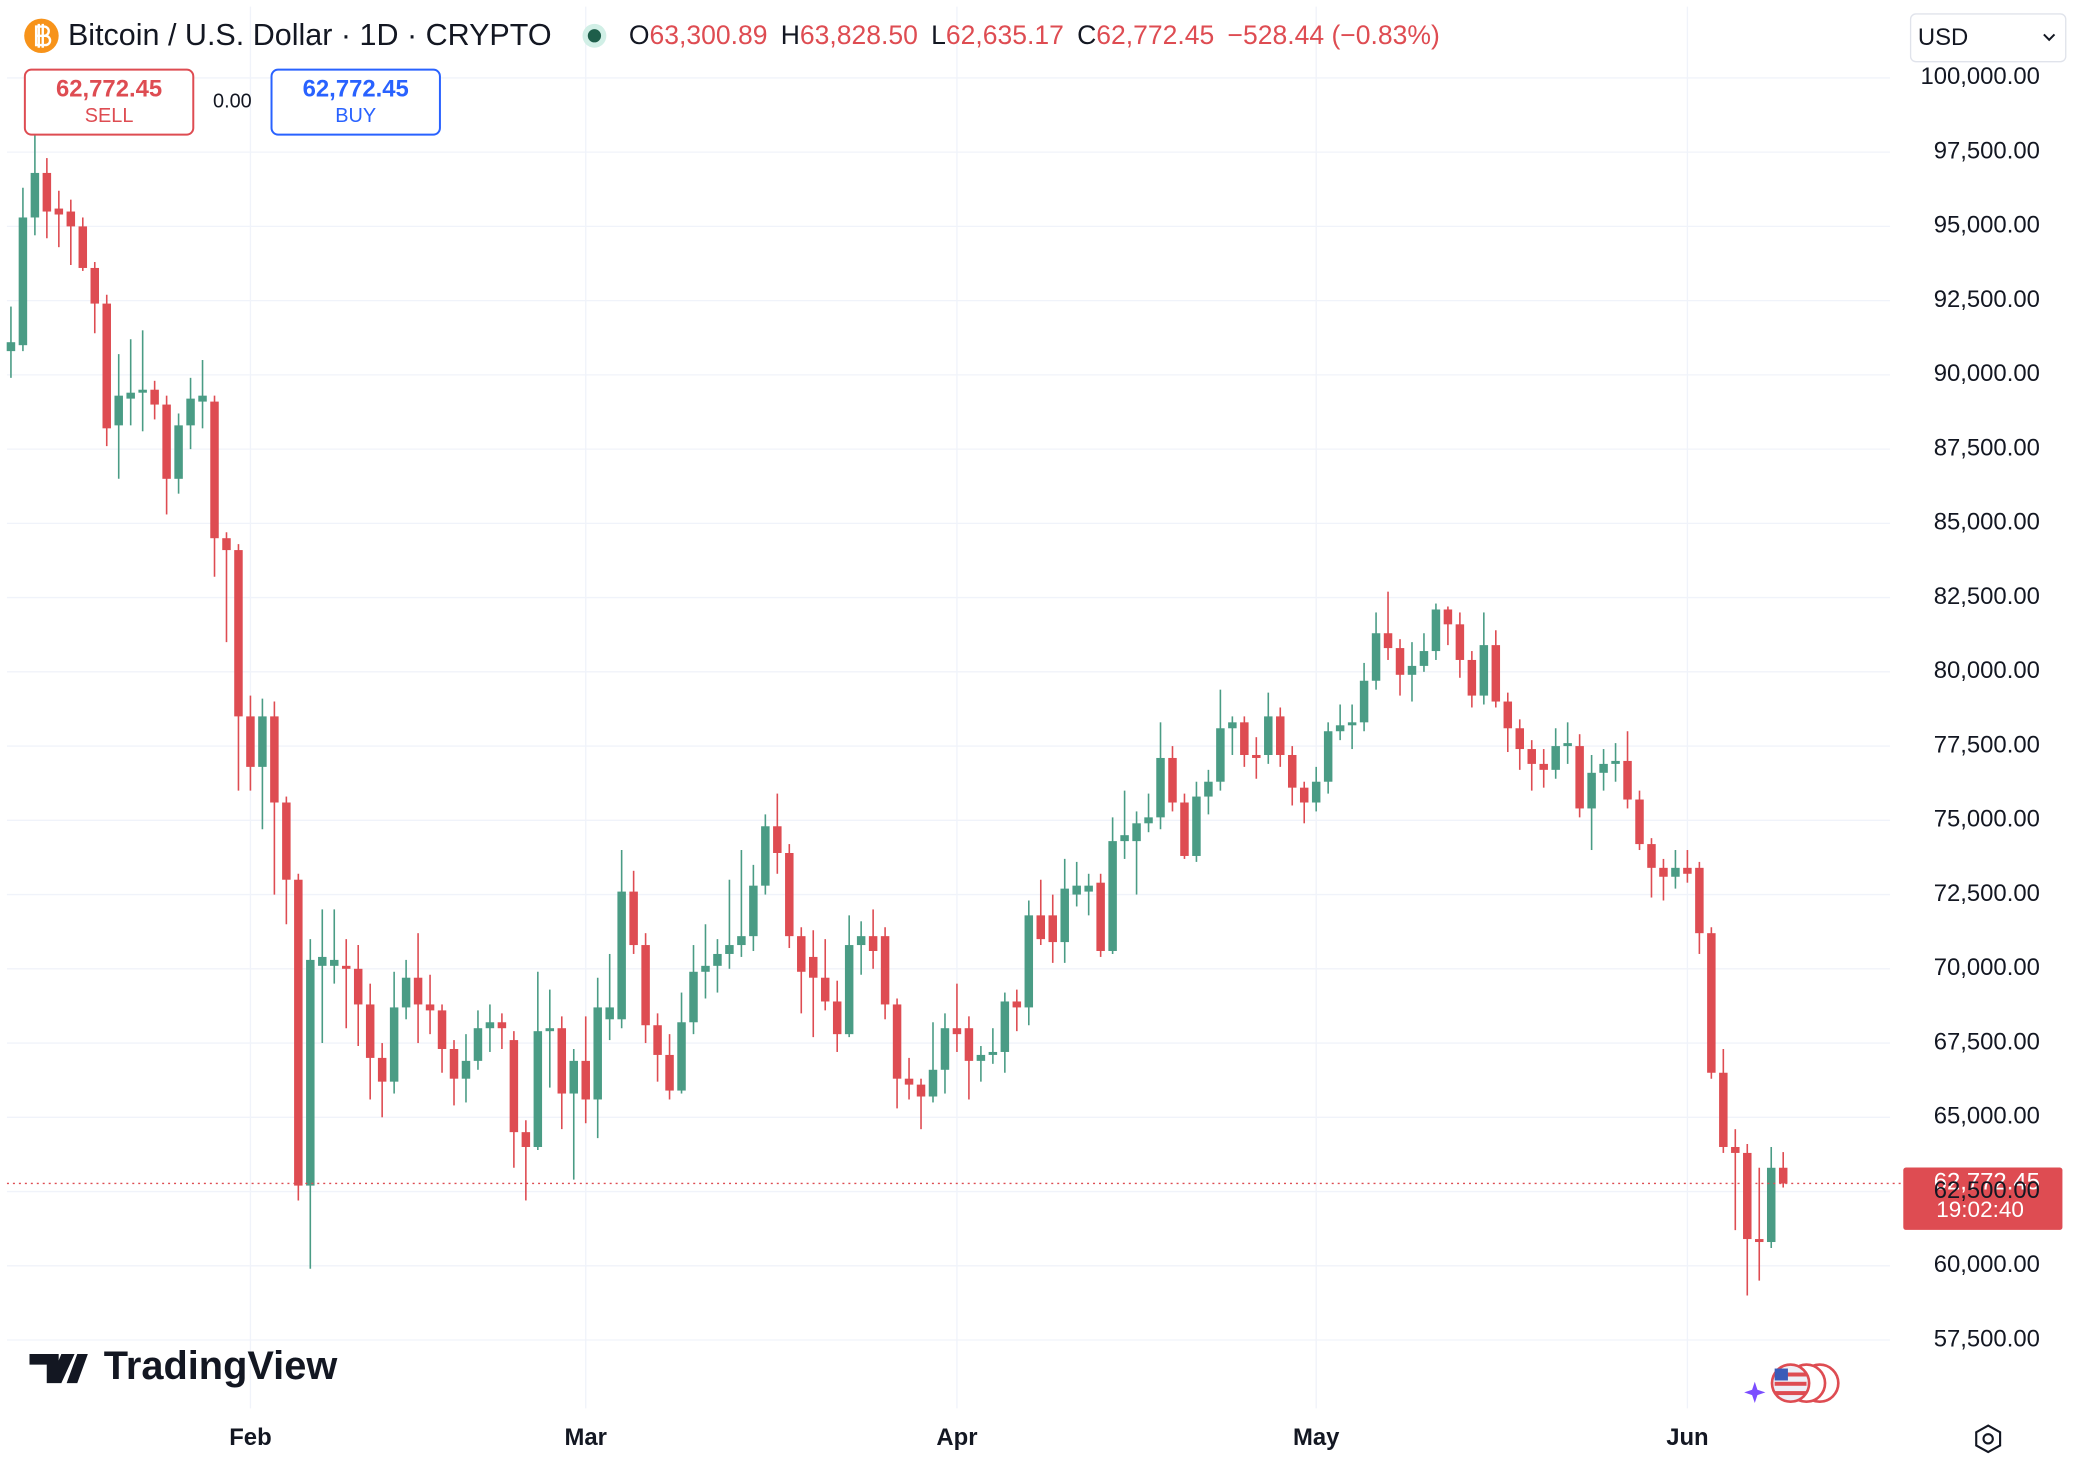  What do you see at coordinates (1687, 1437) in the screenshot?
I see `x-tick-label: Jun` at bounding box center [1687, 1437].